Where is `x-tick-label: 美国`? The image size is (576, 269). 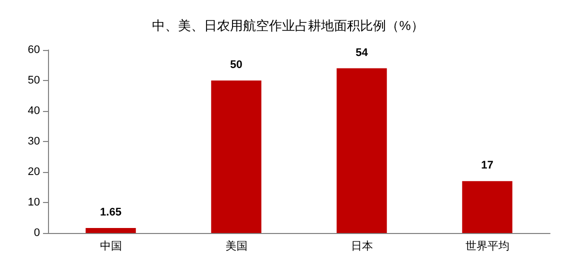 x-tick-label: 美国 is located at coordinates (236, 246).